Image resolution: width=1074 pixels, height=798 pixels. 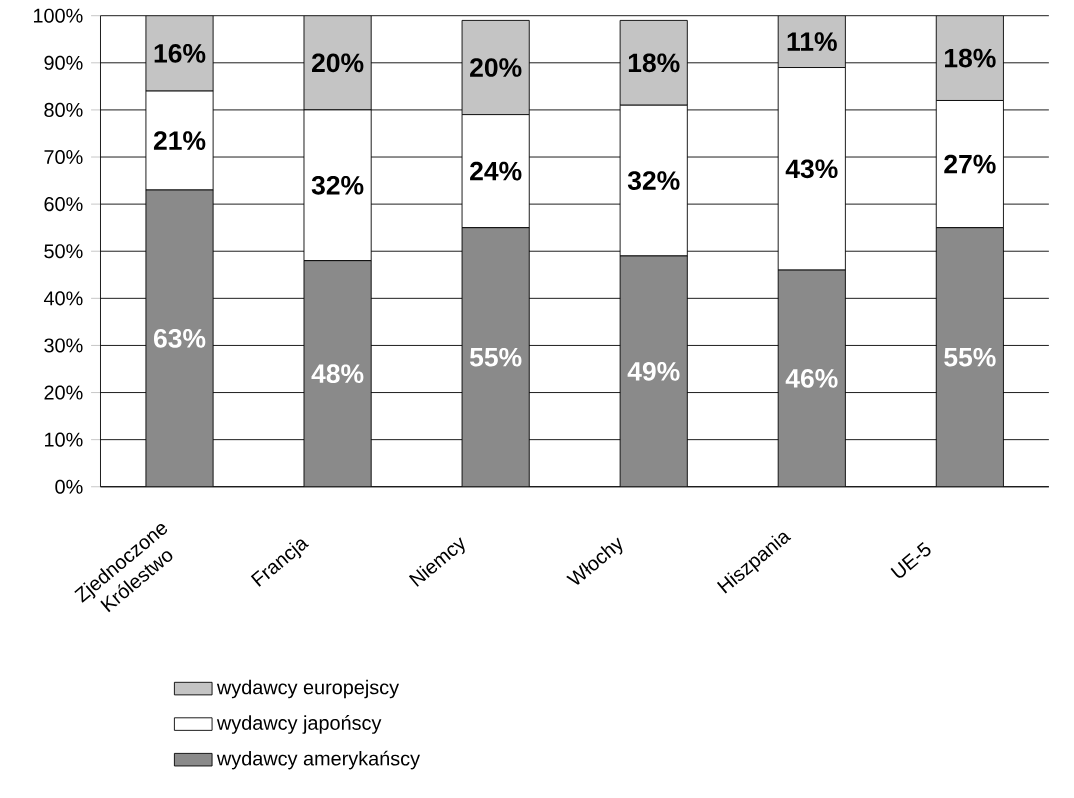 What do you see at coordinates (308, 689) in the screenshot?
I see `legend-label: wydawcy europejscy` at bounding box center [308, 689].